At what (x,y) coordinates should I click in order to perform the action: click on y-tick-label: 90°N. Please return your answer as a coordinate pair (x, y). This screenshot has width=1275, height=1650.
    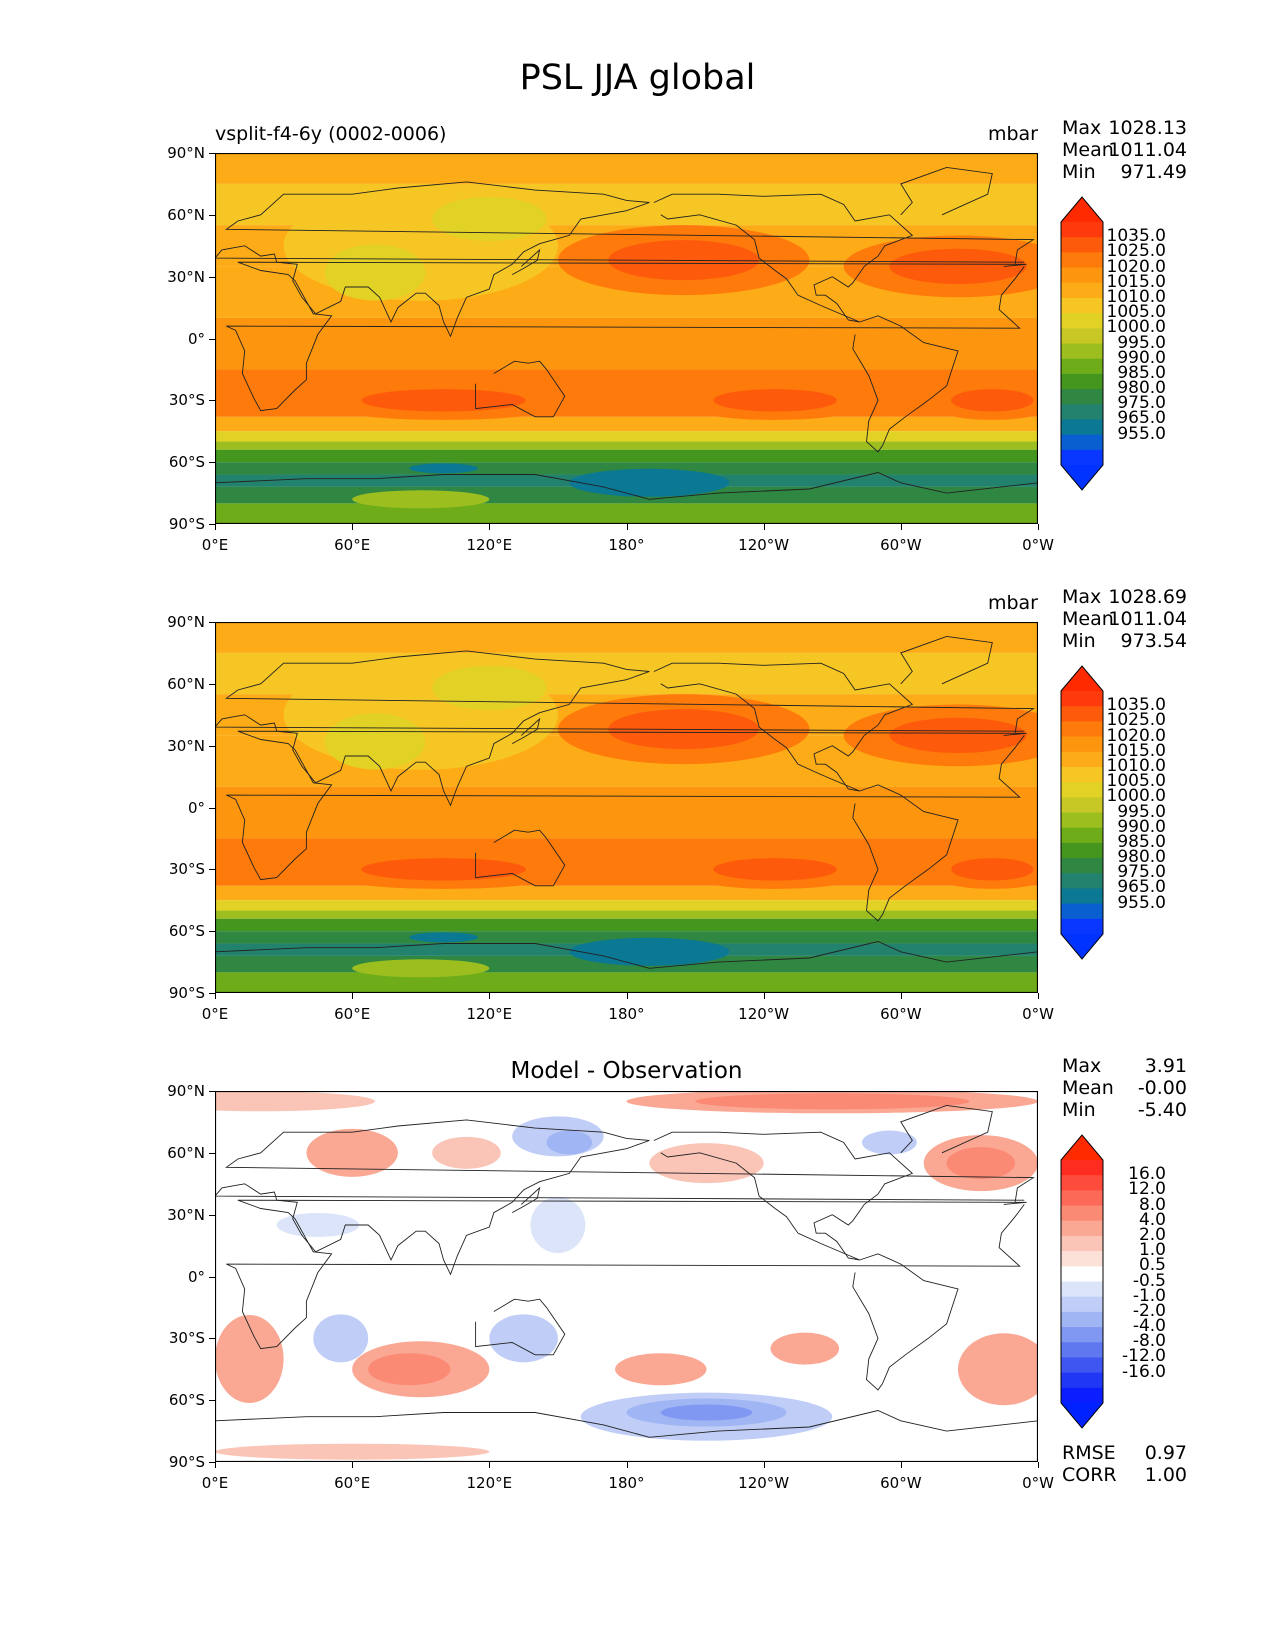
    Looking at the image, I should click on (186, 153).